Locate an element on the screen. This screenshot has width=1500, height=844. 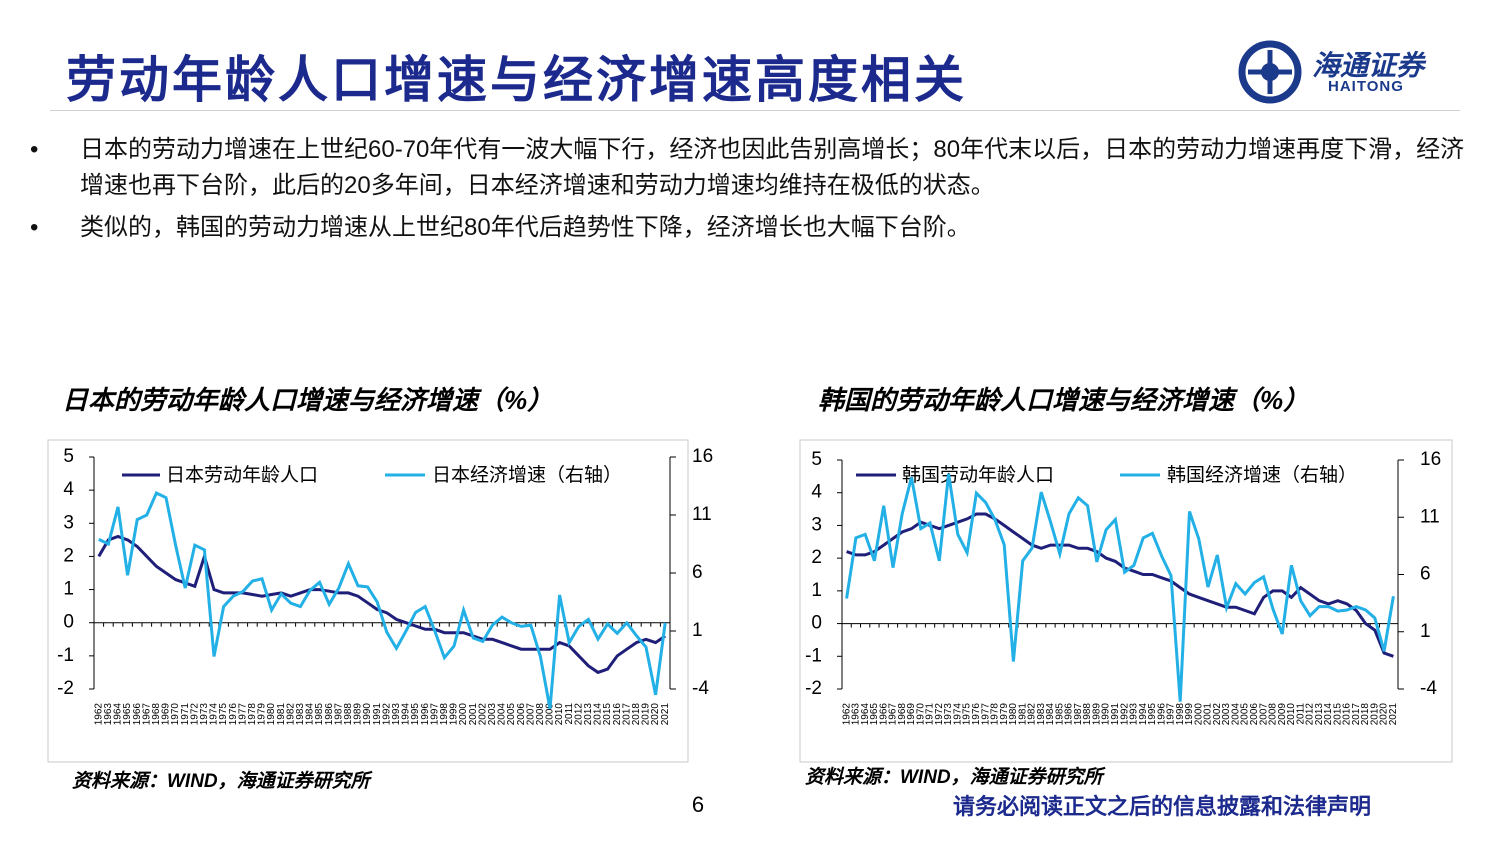
source-note: 资料来源：WIND，海通证券研究所 is located at coordinates (222, 781).